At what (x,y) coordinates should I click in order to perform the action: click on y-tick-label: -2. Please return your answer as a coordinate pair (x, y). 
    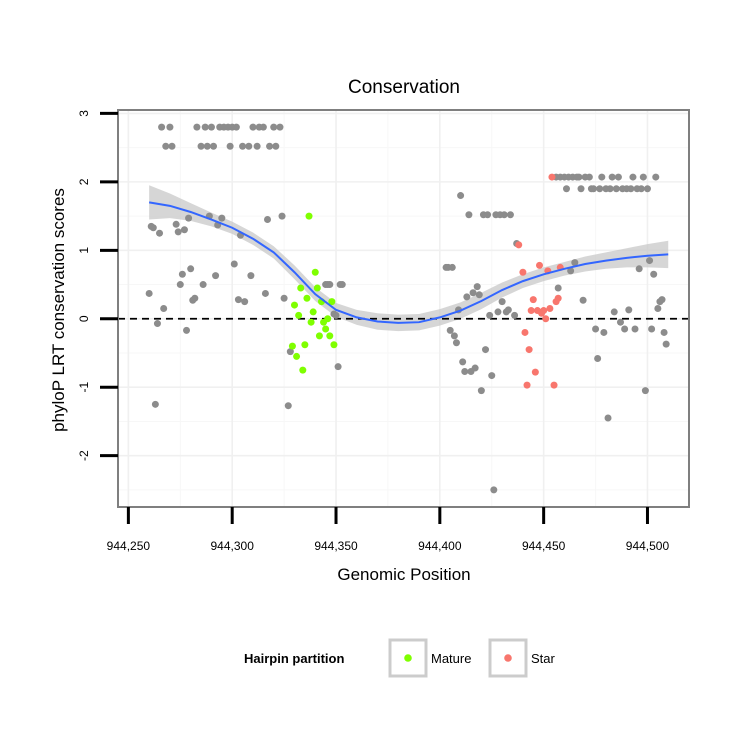
    Looking at the image, I should click on (84, 455).